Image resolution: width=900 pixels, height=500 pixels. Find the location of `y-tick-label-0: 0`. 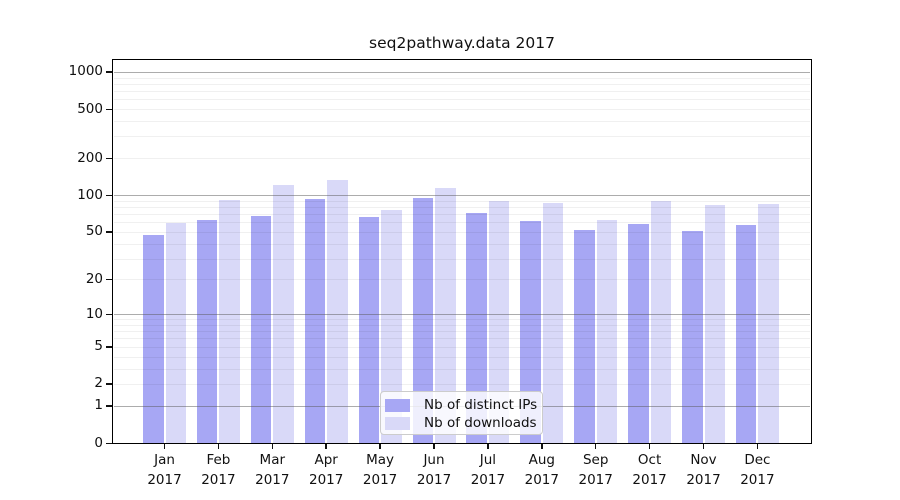

y-tick-label-0: 0 is located at coordinates (98, 442).